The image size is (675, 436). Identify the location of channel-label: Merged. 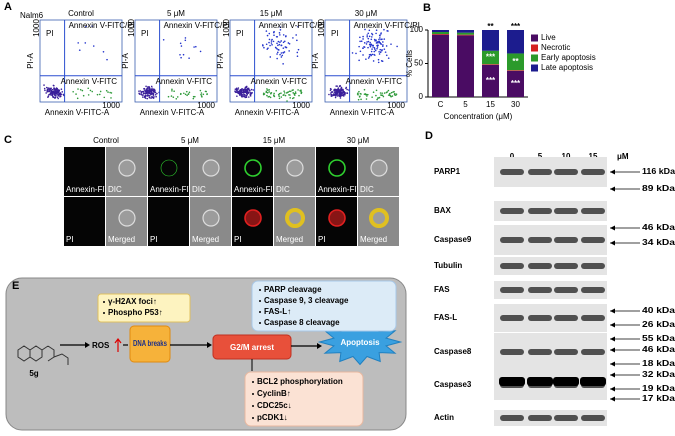
(121, 239).